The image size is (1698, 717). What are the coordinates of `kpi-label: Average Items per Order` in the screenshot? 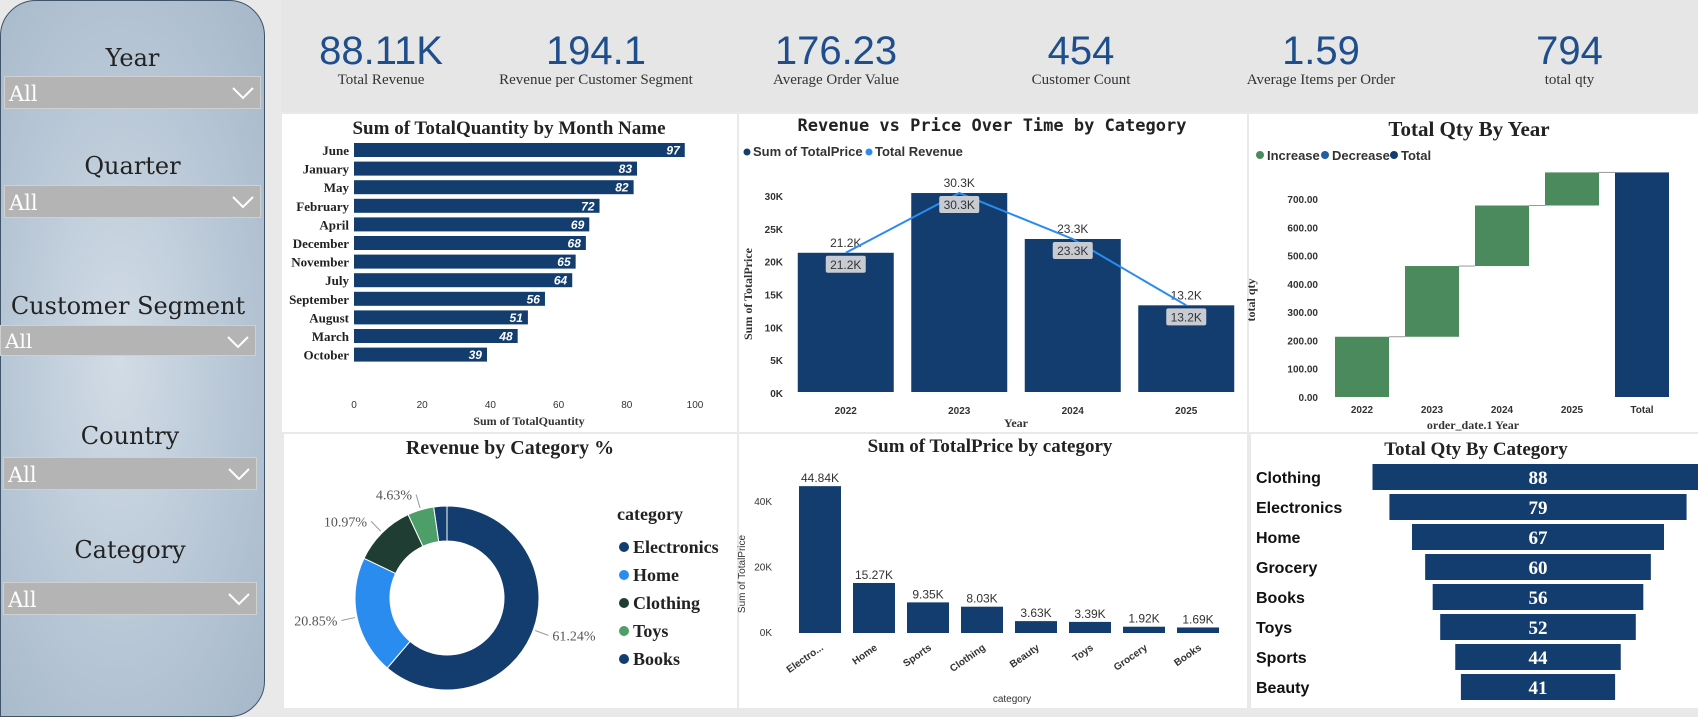 It's located at (1321, 80).